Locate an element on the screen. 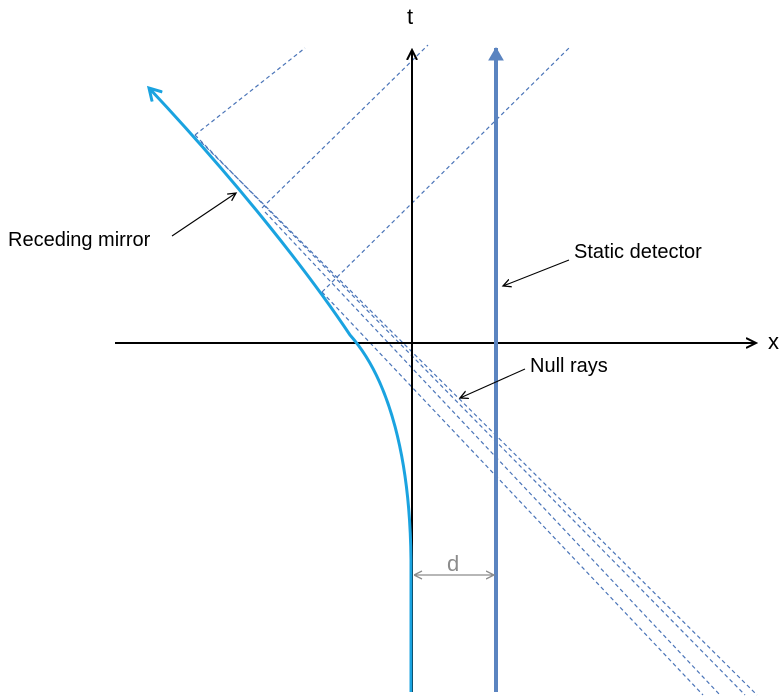 Image resolution: width=784 pixels, height=698 pixels. distance-label: d is located at coordinates (453, 563).